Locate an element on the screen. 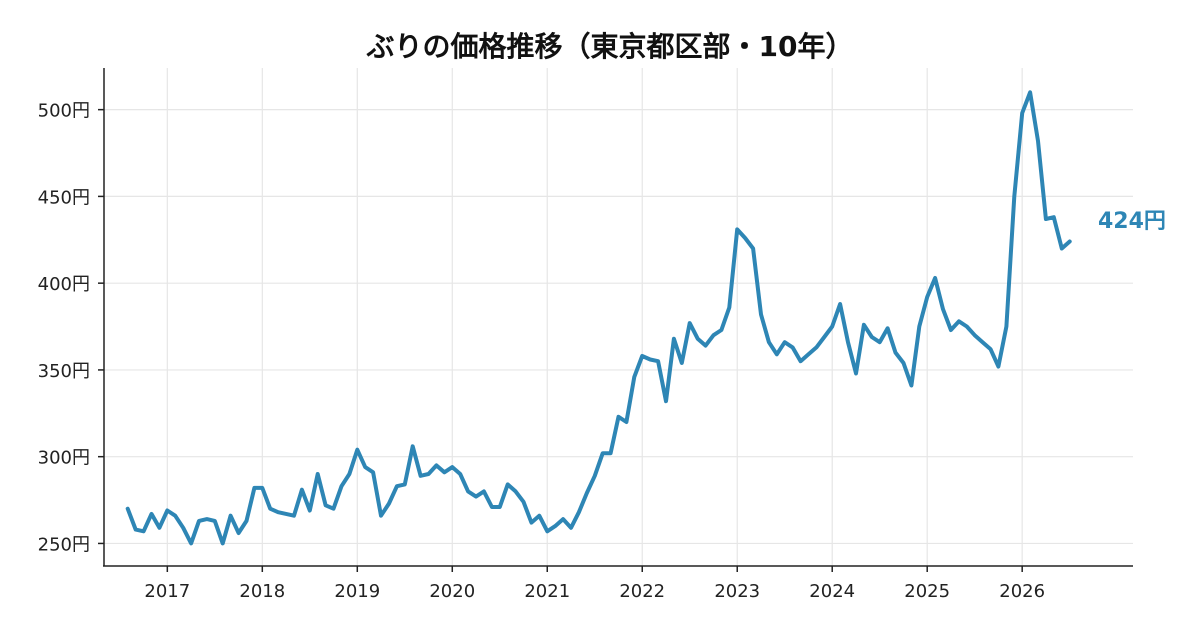 This screenshot has height=630, width=1200. y-tick-label: 350円 is located at coordinates (64, 371).